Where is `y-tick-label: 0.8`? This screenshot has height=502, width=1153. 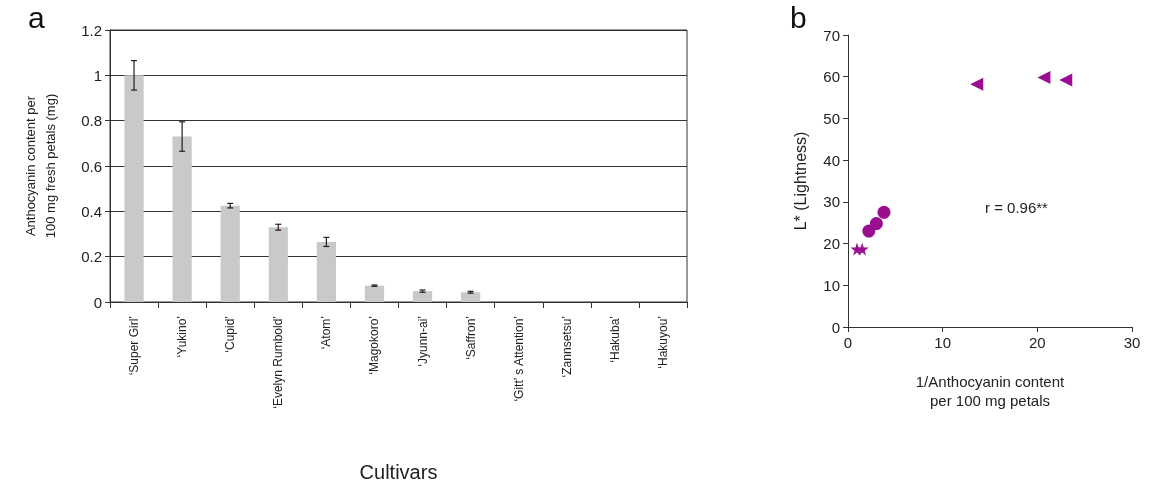 y-tick-label: 0.8 is located at coordinates (91, 121).